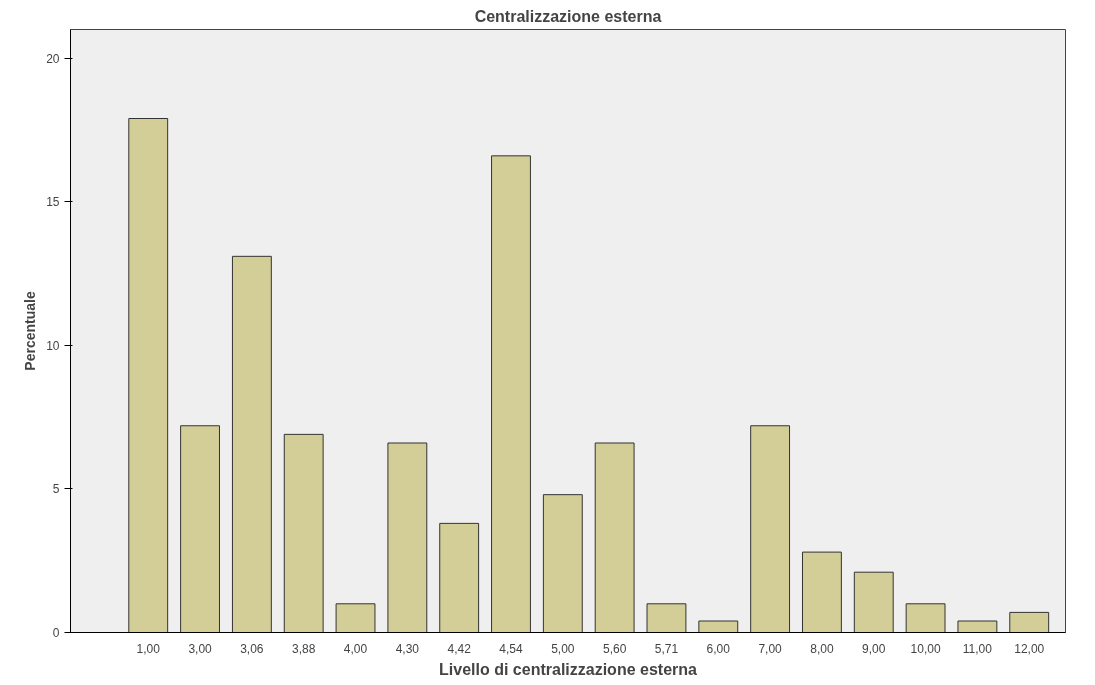  I want to click on x-tick-label: 5,60, so click(614, 648).